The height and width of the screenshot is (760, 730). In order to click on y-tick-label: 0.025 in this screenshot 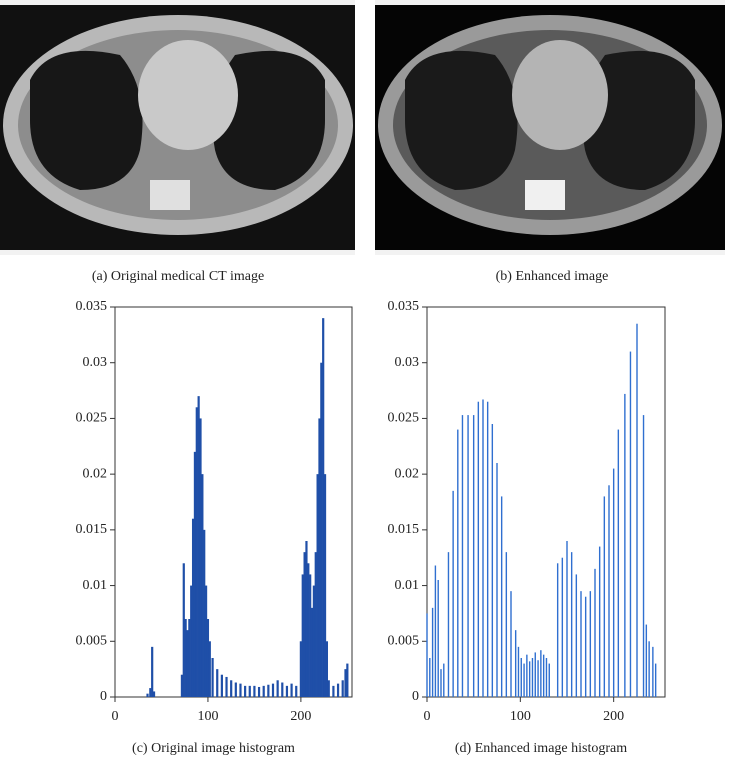, I will do `click(404, 418)`.